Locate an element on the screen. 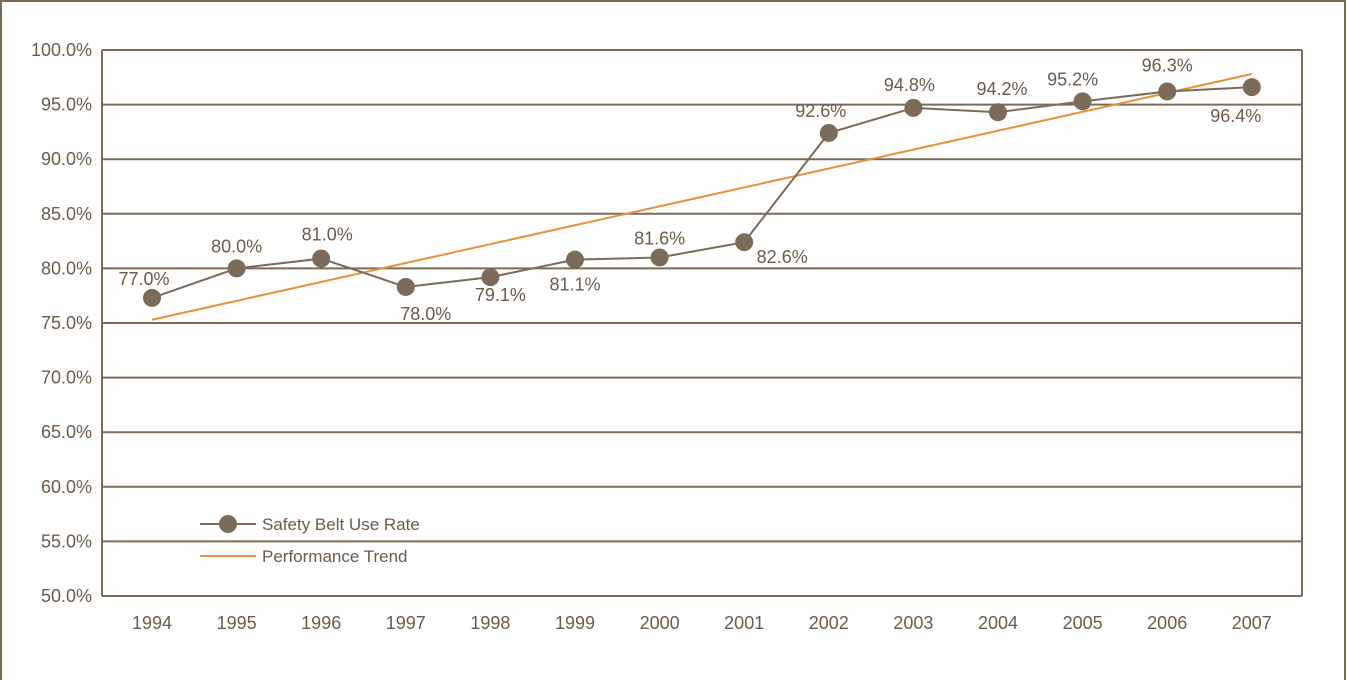 This screenshot has height=680, width=1348. y-tick-label: 90.0% is located at coordinates (66, 159).